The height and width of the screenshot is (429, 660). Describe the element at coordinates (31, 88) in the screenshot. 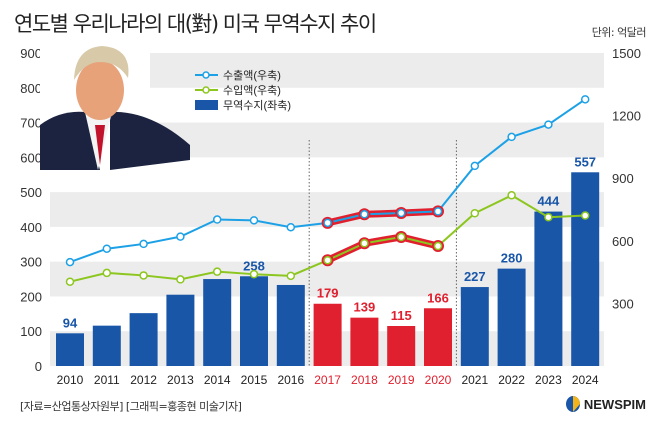

I see `left-axis-tick: 800` at that location.